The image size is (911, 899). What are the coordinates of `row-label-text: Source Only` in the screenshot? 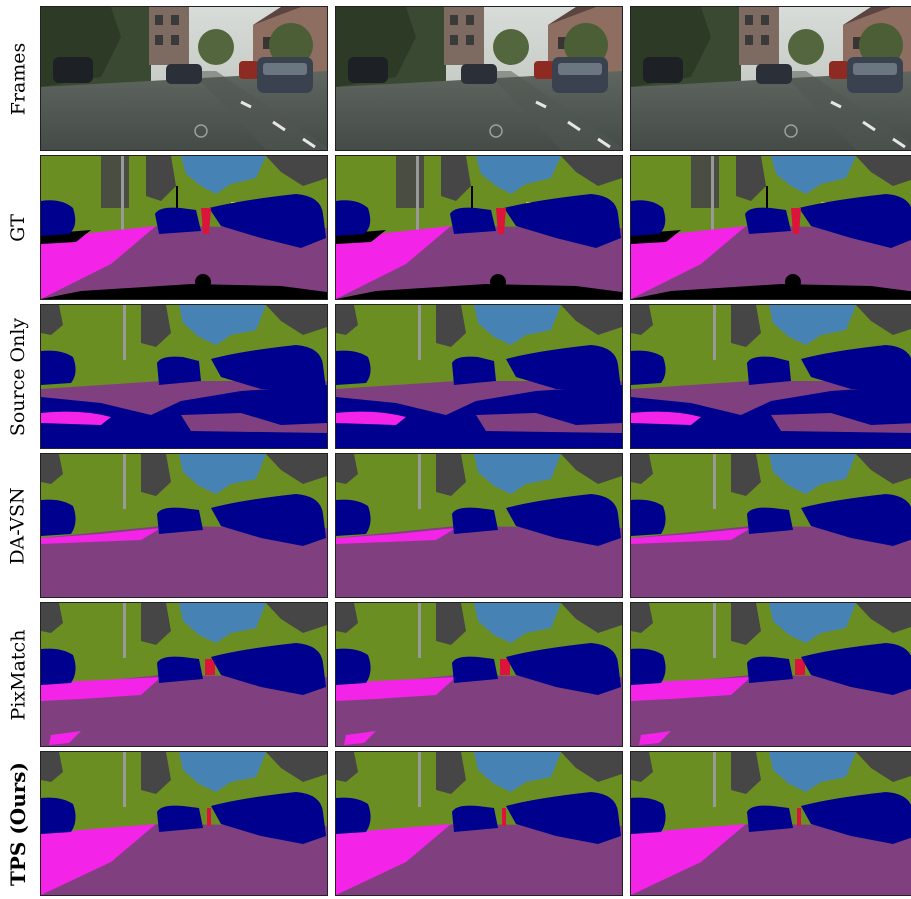 It's located at (18, 376).